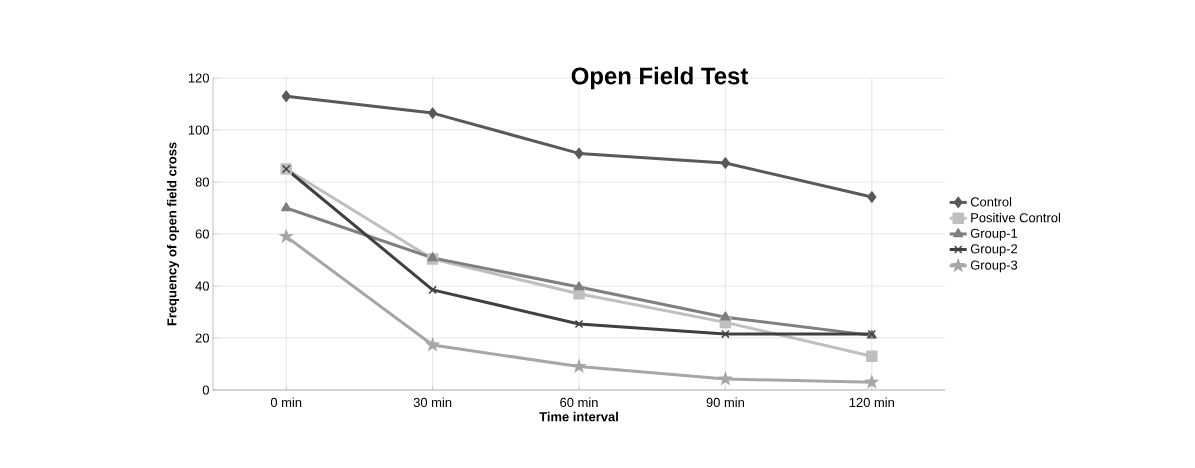  I want to click on legend-label: Positive Control, so click(1016, 217).